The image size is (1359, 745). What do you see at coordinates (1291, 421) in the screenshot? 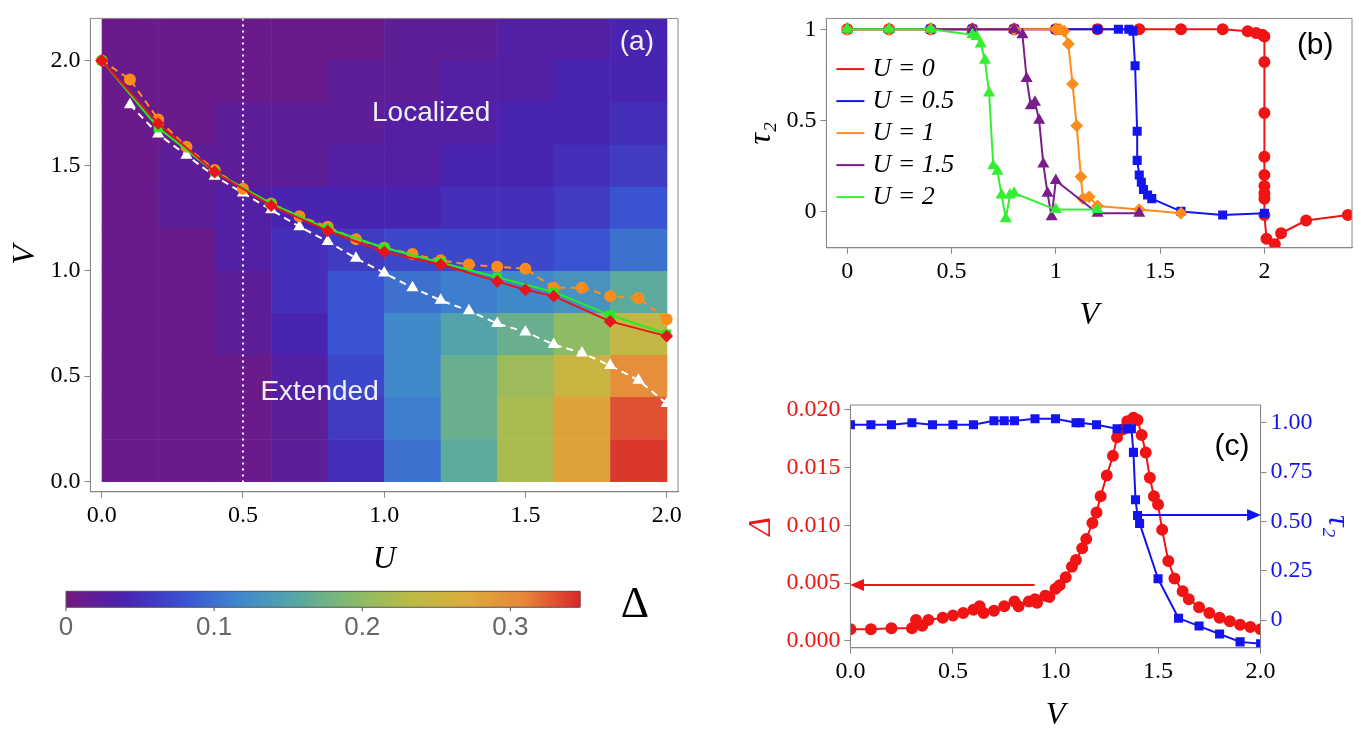
I see `y2-tick-label: 1.00` at bounding box center [1291, 421].